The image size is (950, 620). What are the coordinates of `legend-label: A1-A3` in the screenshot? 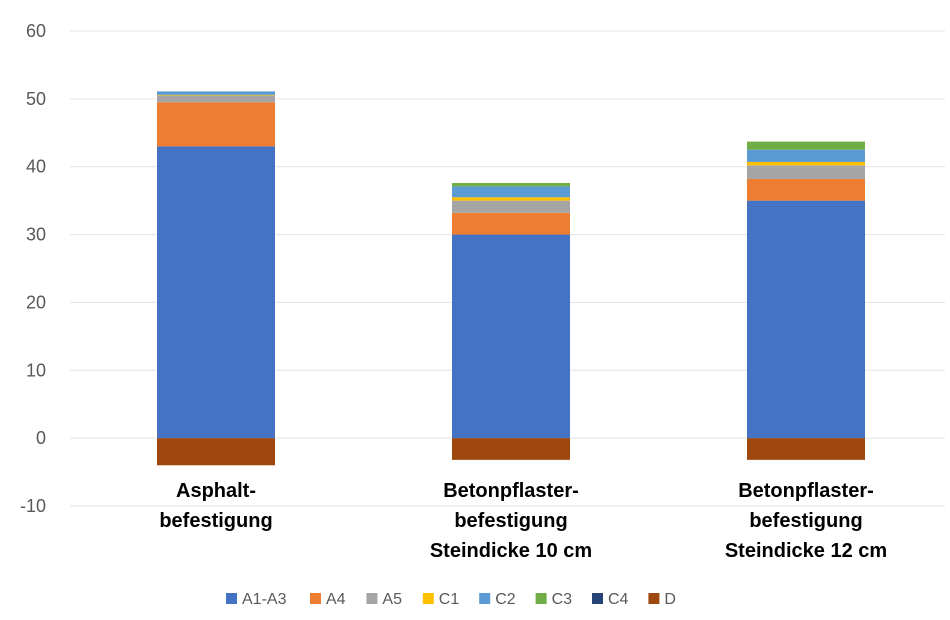 It's located at (264, 599).